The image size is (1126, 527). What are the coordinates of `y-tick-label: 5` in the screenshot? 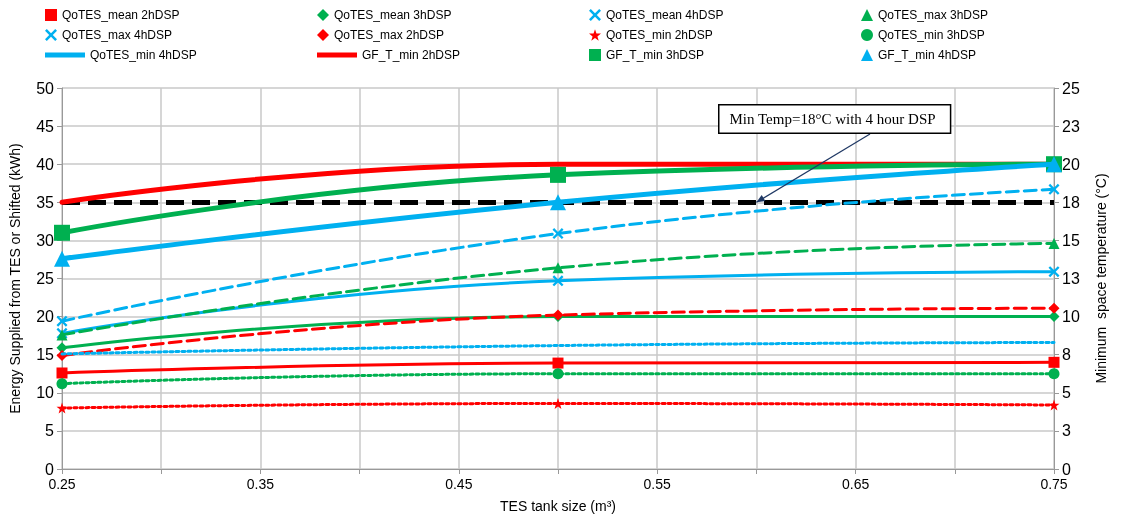 It's located at (50, 431).